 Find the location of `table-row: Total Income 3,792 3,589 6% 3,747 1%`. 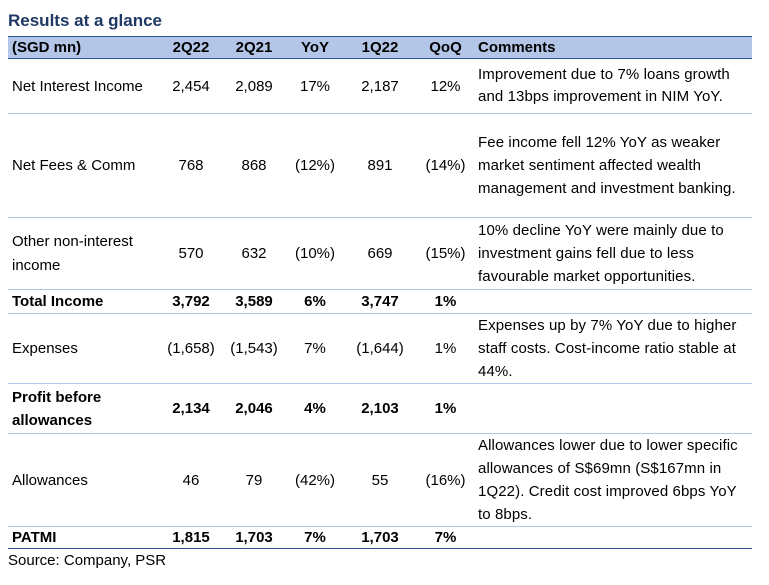

table-row: Total Income 3,792 3,589 6% 3,747 1% is located at coordinates (380, 301).